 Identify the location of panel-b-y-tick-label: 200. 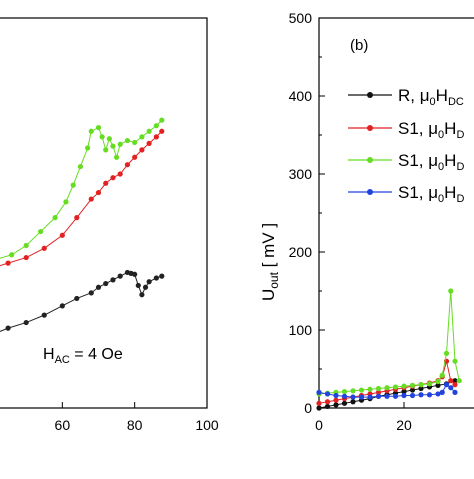
(301, 252).